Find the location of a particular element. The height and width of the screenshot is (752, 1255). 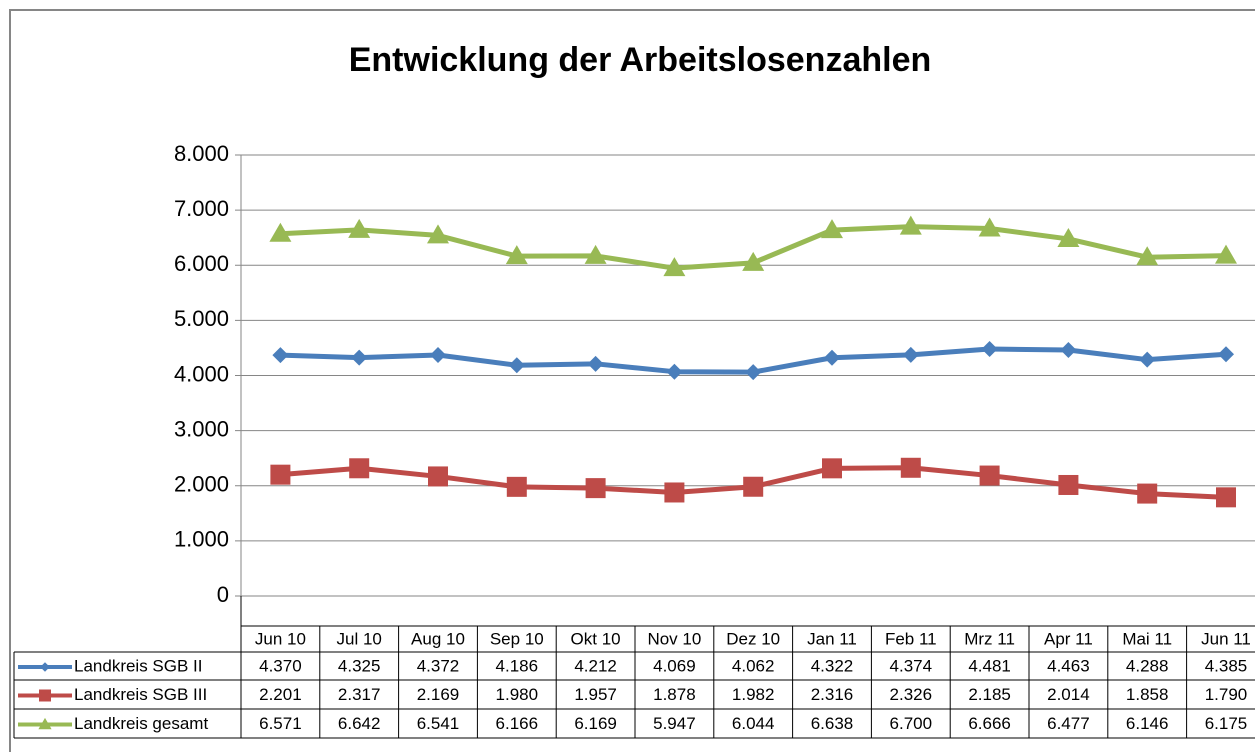

x-tick-label: Sep 10 is located at coordinates (517, 638).